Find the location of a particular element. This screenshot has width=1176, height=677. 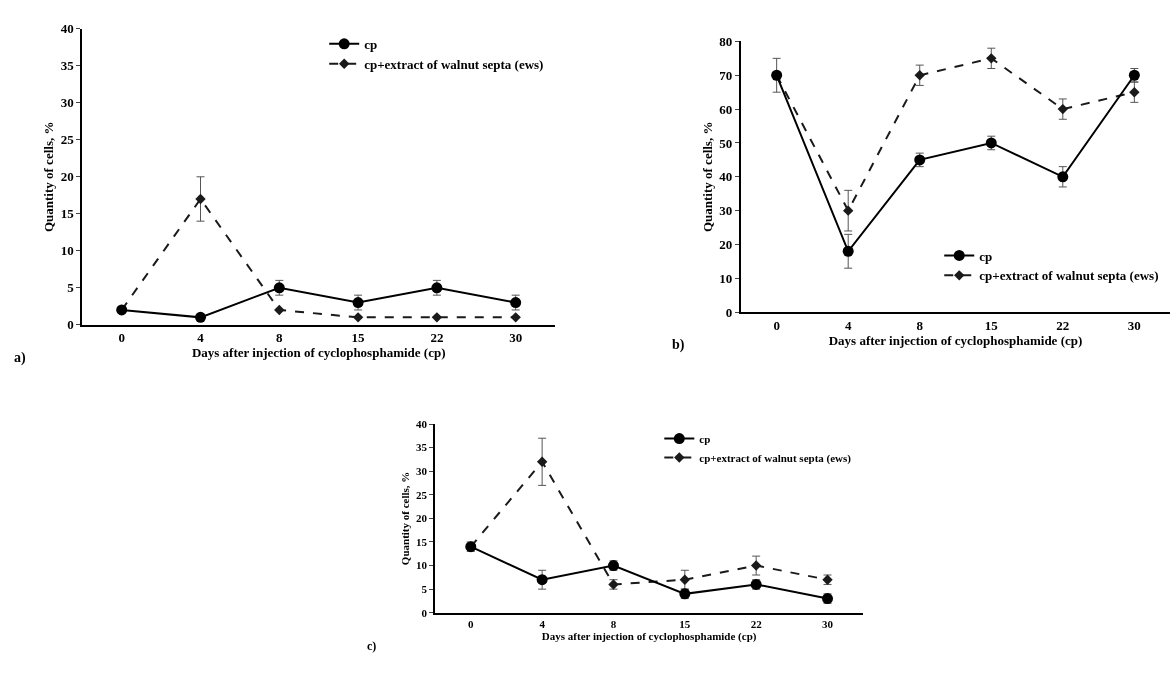

text: a) is located at coordinates (20, 358).